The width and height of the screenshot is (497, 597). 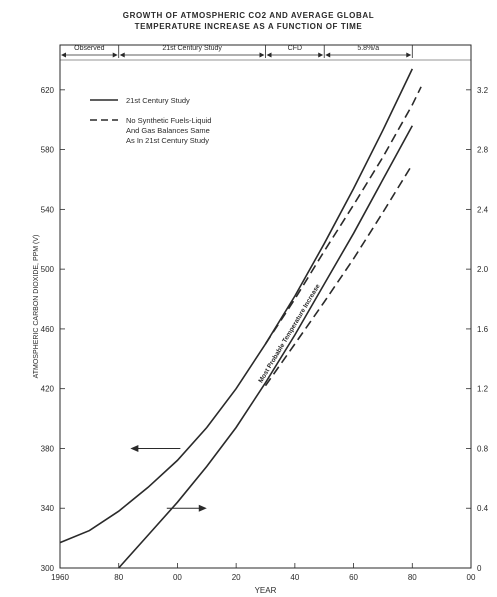 I want to click on y2-tick-label: 3.2, so click(x=483, y=90).